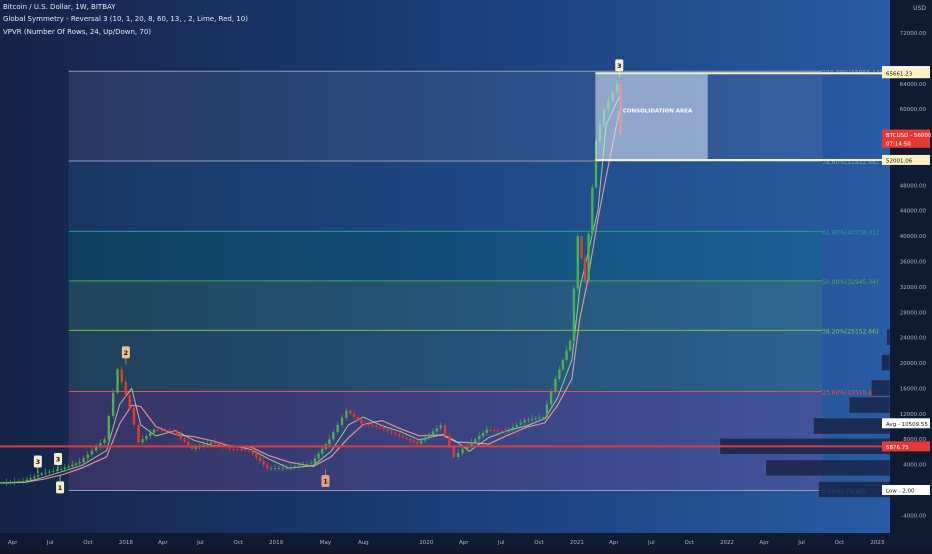 The height and width of the screenshot is (554, 932). I want to click on price-label-avg, so click(906, 423).